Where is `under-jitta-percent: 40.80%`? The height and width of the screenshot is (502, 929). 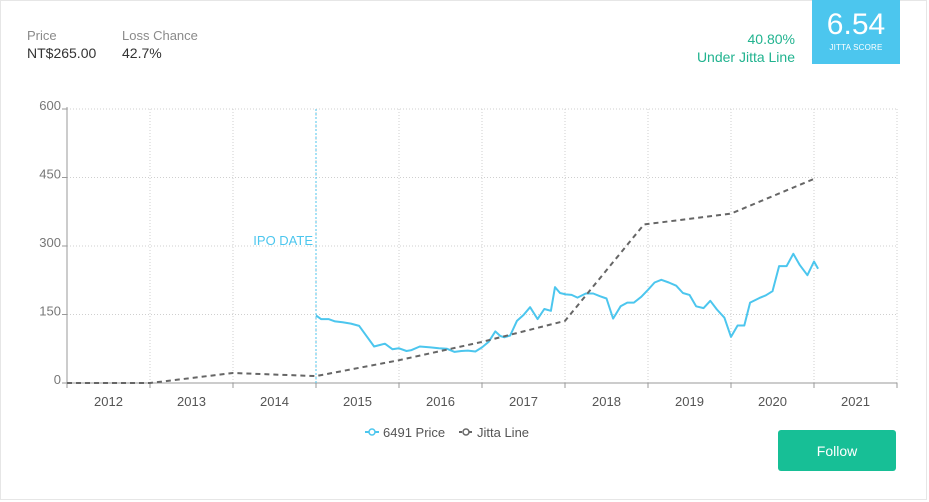
under-jitta-percent: 40.80% is located at coordinates (771, 39).